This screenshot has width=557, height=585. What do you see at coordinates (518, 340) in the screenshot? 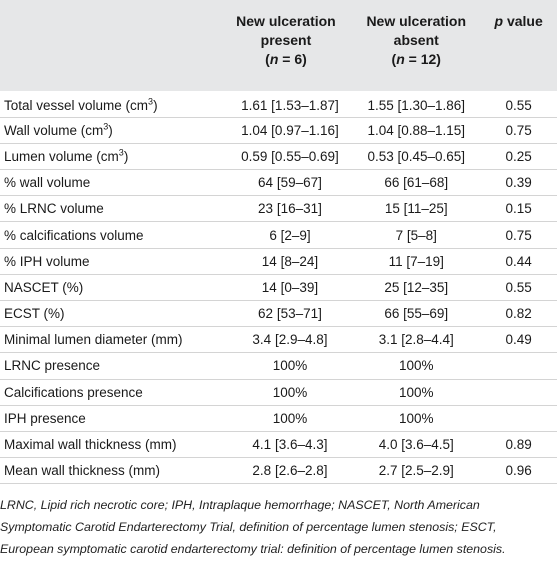
I see `value-p: 0.49` at bounding box center [518, 340].